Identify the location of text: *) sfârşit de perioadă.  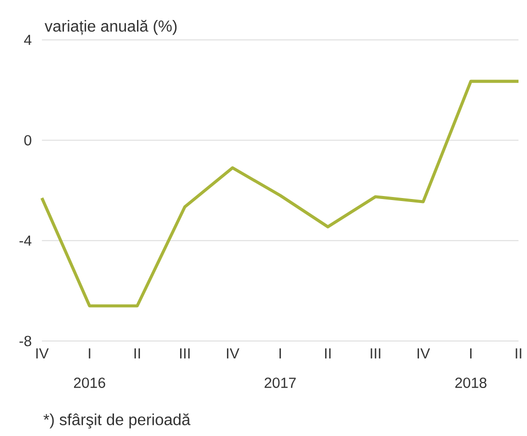
(117, 421).